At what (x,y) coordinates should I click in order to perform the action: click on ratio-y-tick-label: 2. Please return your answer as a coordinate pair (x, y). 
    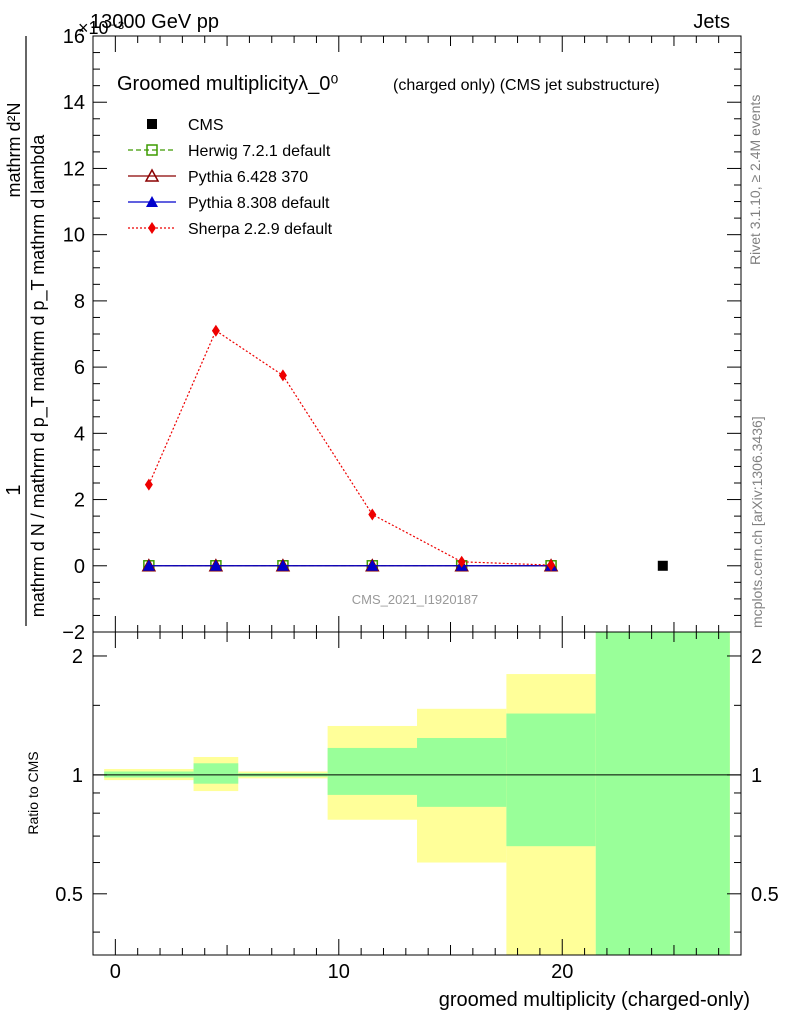
    Looking at the image, I should click on (77, 657).